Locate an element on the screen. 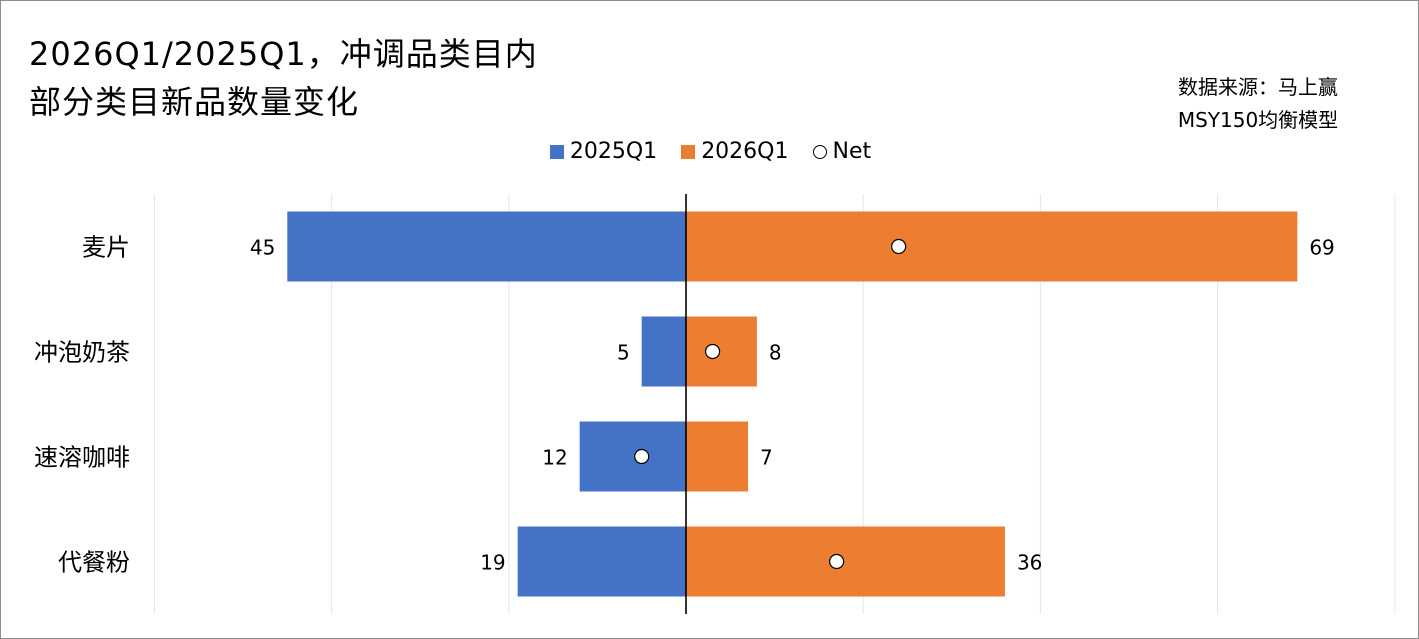  legend-item-net: Net is located at coordinates (842, 151).